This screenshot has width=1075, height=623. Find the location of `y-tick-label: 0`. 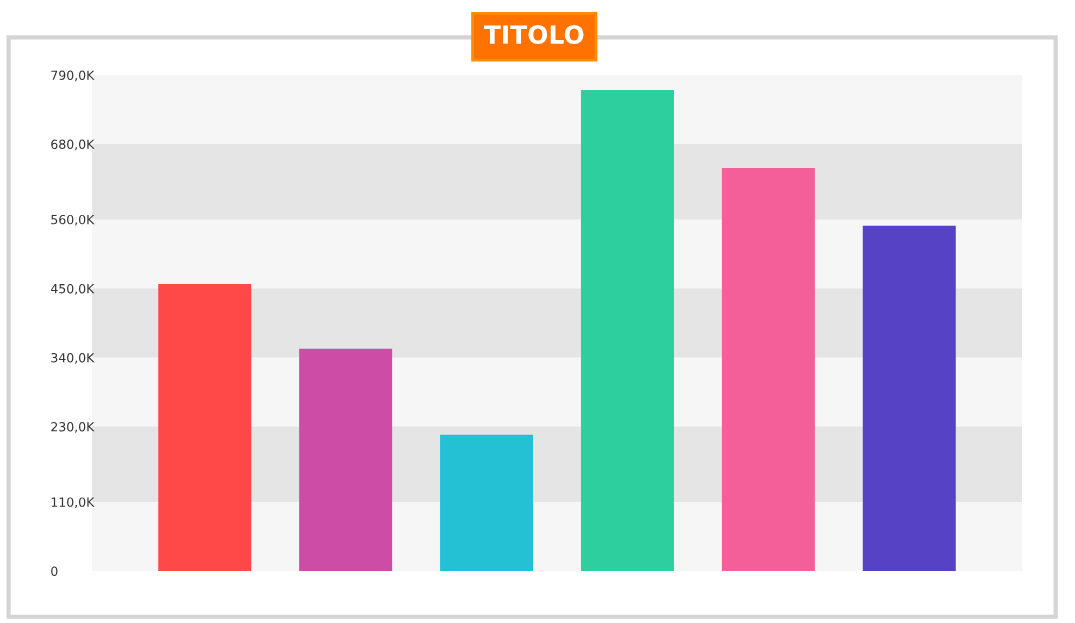

y-tick-label: 0 is located at coordinates (54, 571).